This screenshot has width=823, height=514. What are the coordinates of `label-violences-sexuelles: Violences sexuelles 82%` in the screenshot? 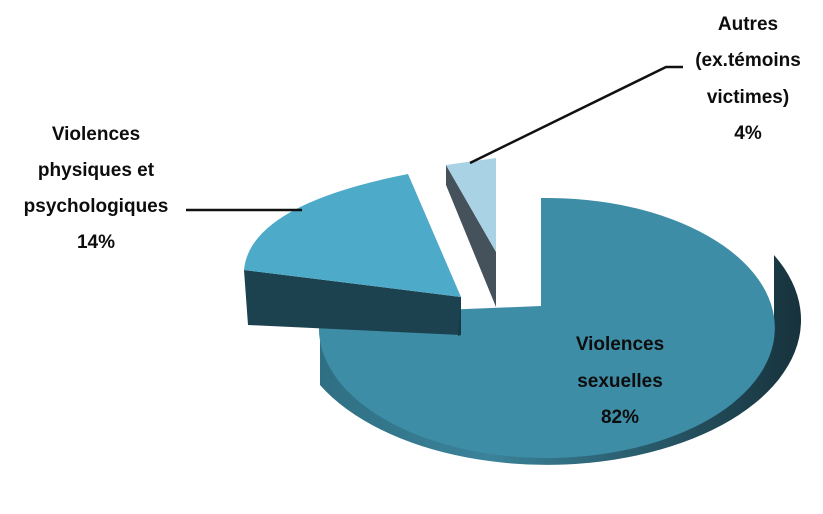 It's located at (620, 381).